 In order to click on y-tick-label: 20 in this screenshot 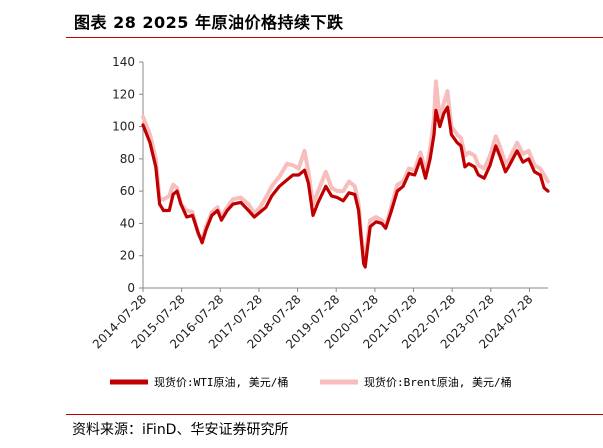, I will do `click(127, 256)`.